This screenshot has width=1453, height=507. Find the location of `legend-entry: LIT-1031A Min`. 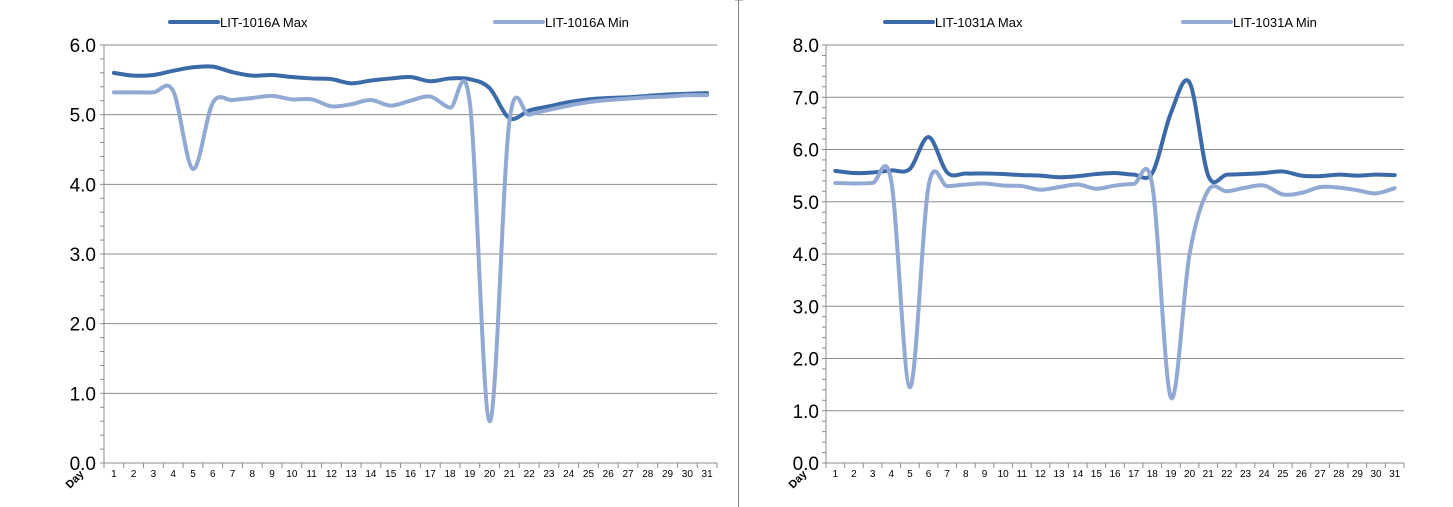

legend-entry: LIT-1031A Min is located at coordinates (1249, 22).